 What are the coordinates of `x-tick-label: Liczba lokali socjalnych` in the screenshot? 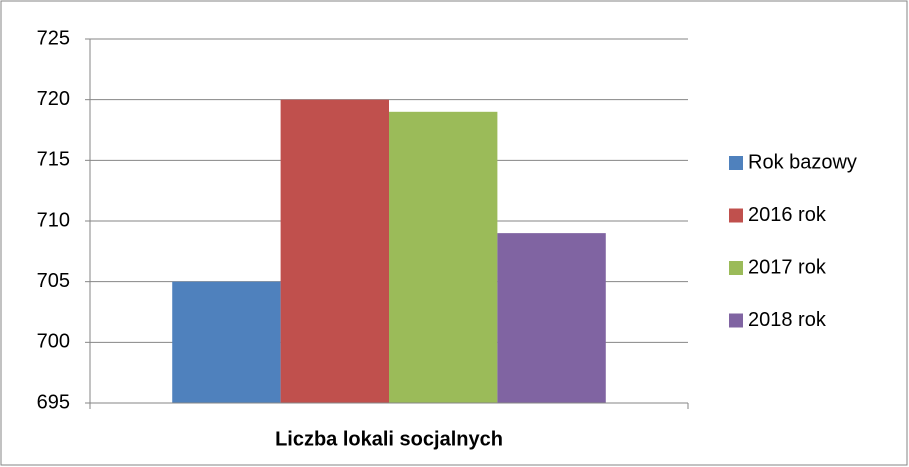 It's located at (389, 439).